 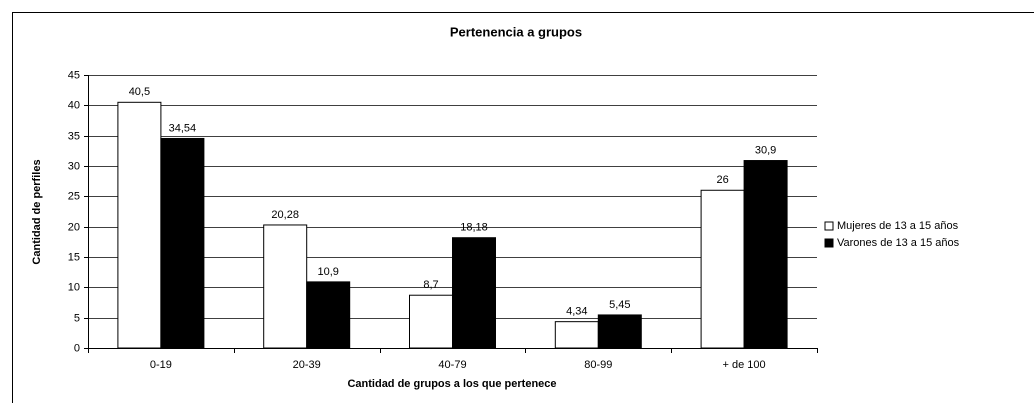 I want to click on y-tick-label: 40, so click(x=74, y=105).